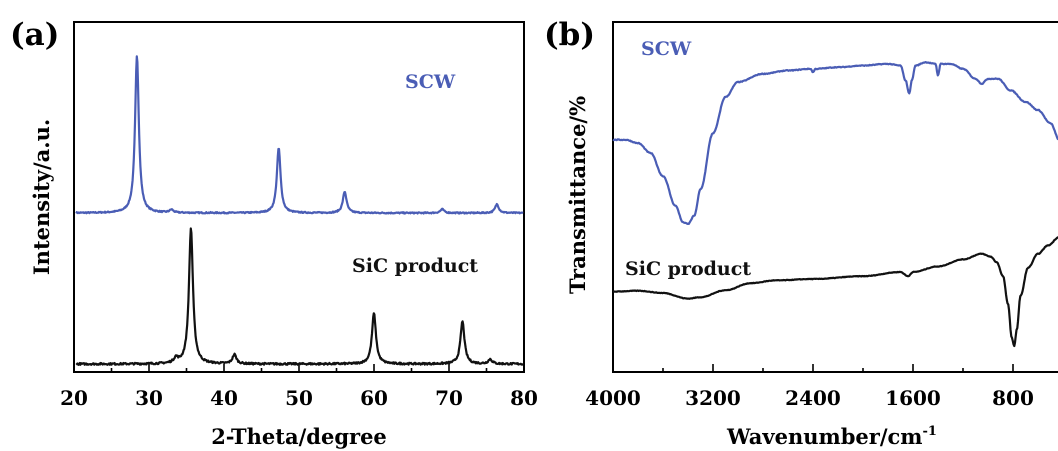 This screenshot has height=451, width=1058. Describe the element at coordinates (824, 436) in the screenshot. I see `panel-b-x-axis-title-main: Wavenumber/cm` at that location.